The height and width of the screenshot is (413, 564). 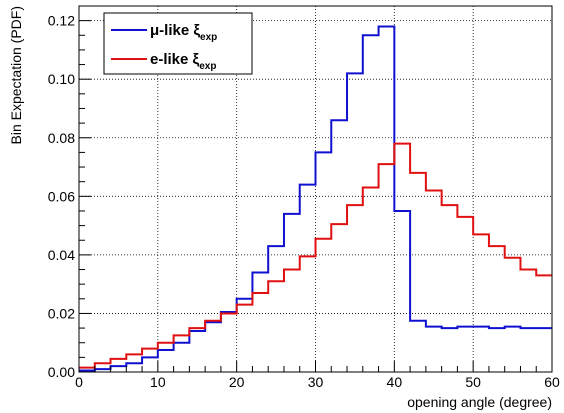 I want to click on x-tick-label: 40, so click(x=395, y=382).